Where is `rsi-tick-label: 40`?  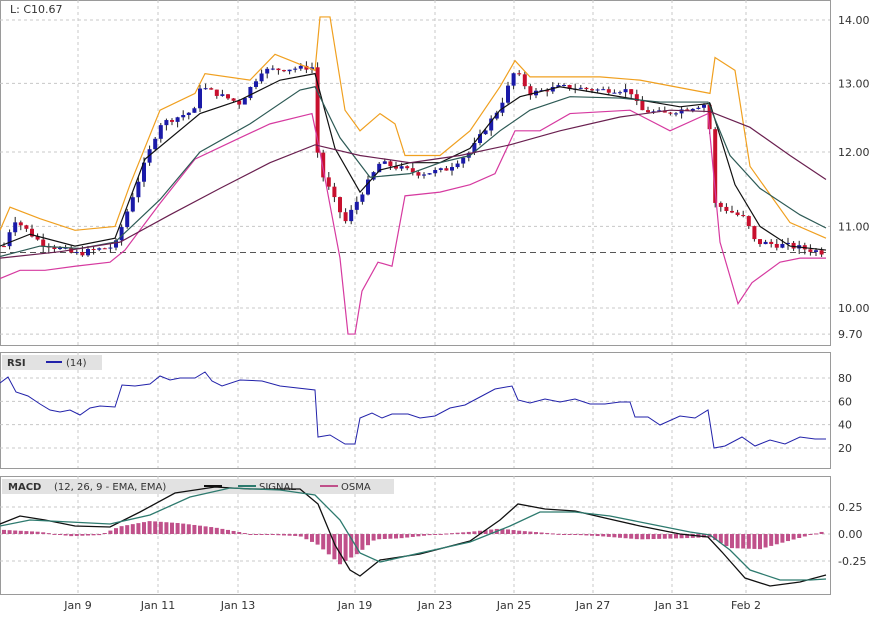 rsi-tick-label: 40 is located at coordinates (845, 425).